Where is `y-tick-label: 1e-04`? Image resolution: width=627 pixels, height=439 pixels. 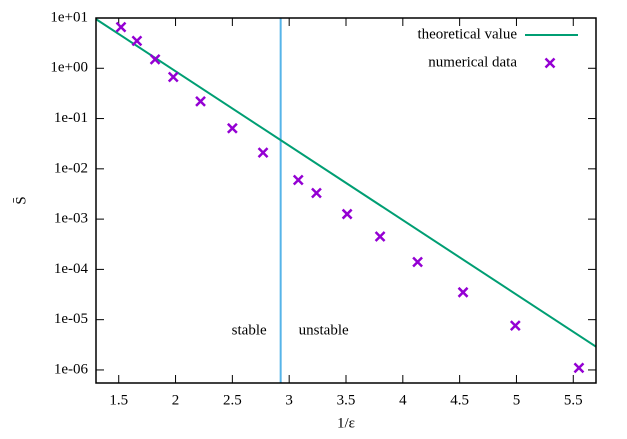
y-tick-label: 1e-04 is located at coordinates (71, 269).